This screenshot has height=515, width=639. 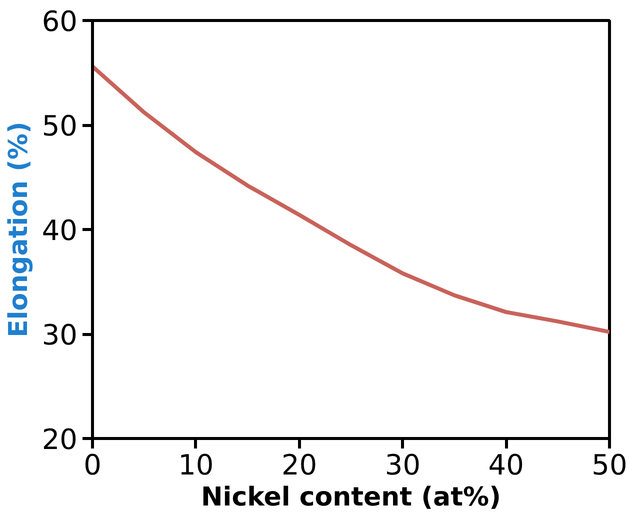 What do you see at coordinates (506, 465) in the screenshot?
I see `x-tick-label: 40` at bounding box center [506, 465].